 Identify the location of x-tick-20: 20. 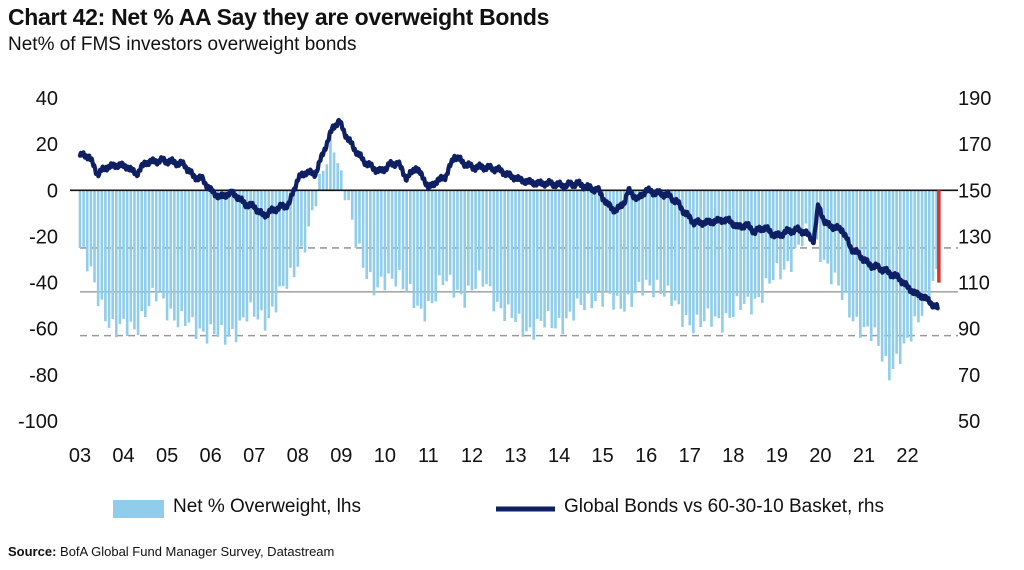
(820, 456).